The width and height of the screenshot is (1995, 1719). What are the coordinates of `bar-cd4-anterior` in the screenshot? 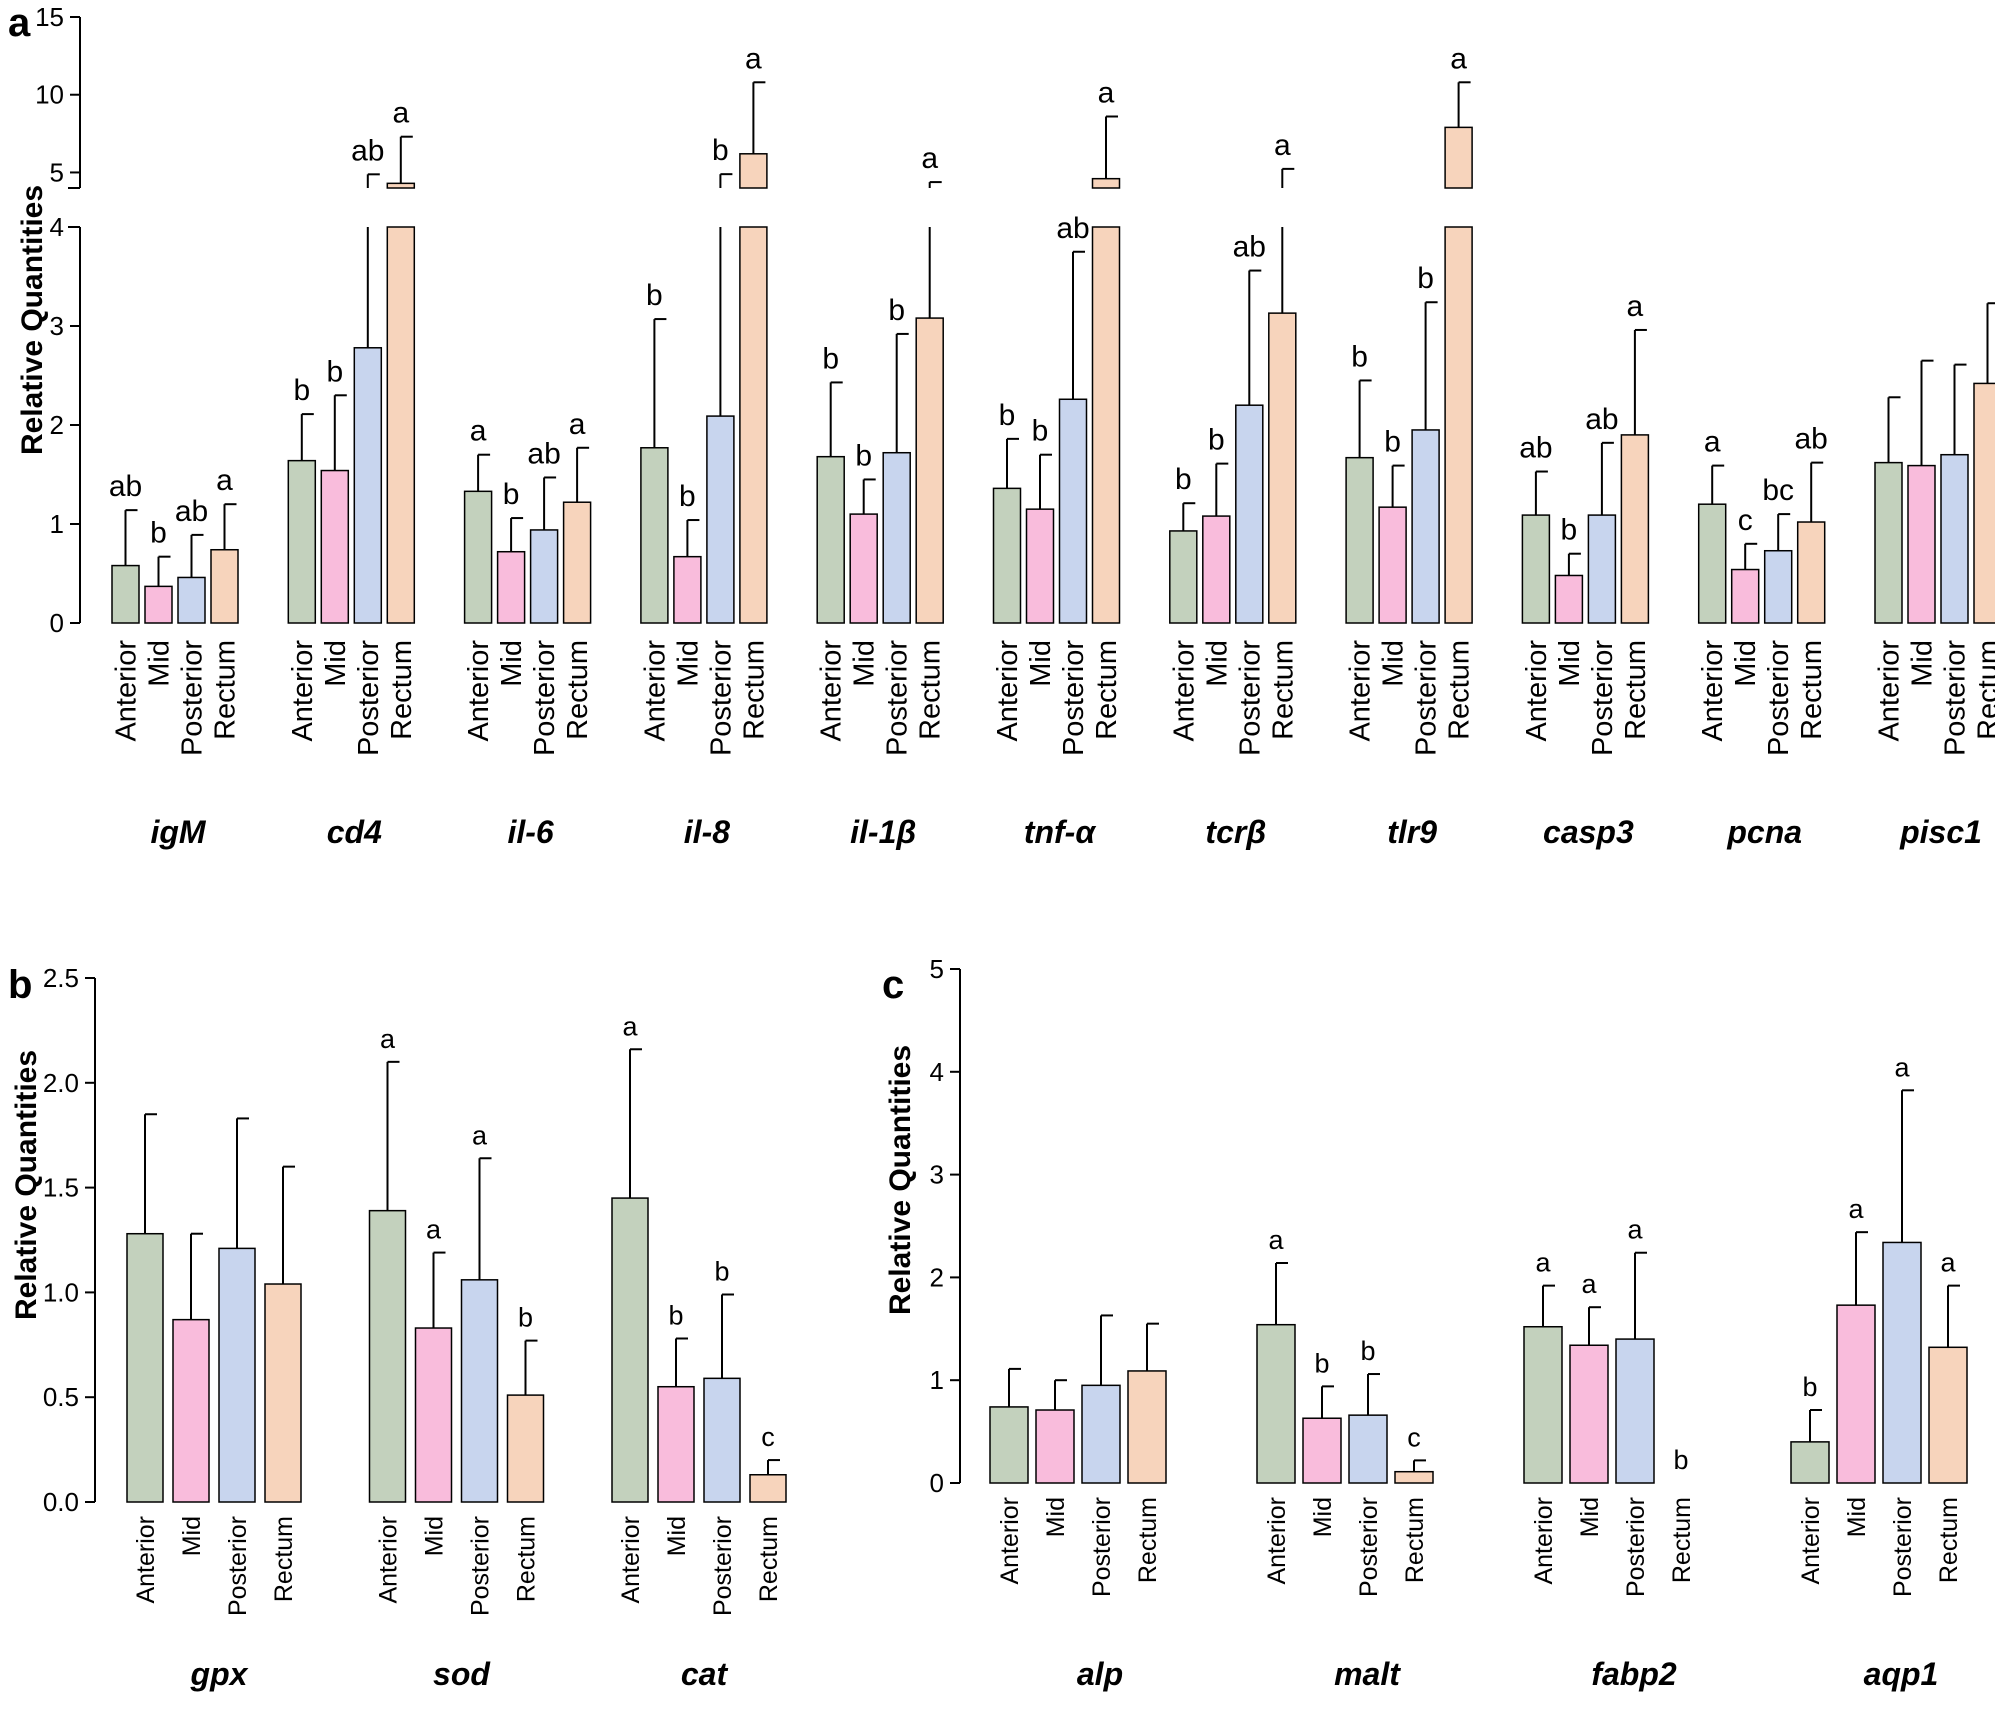 It's located at (302, 541).